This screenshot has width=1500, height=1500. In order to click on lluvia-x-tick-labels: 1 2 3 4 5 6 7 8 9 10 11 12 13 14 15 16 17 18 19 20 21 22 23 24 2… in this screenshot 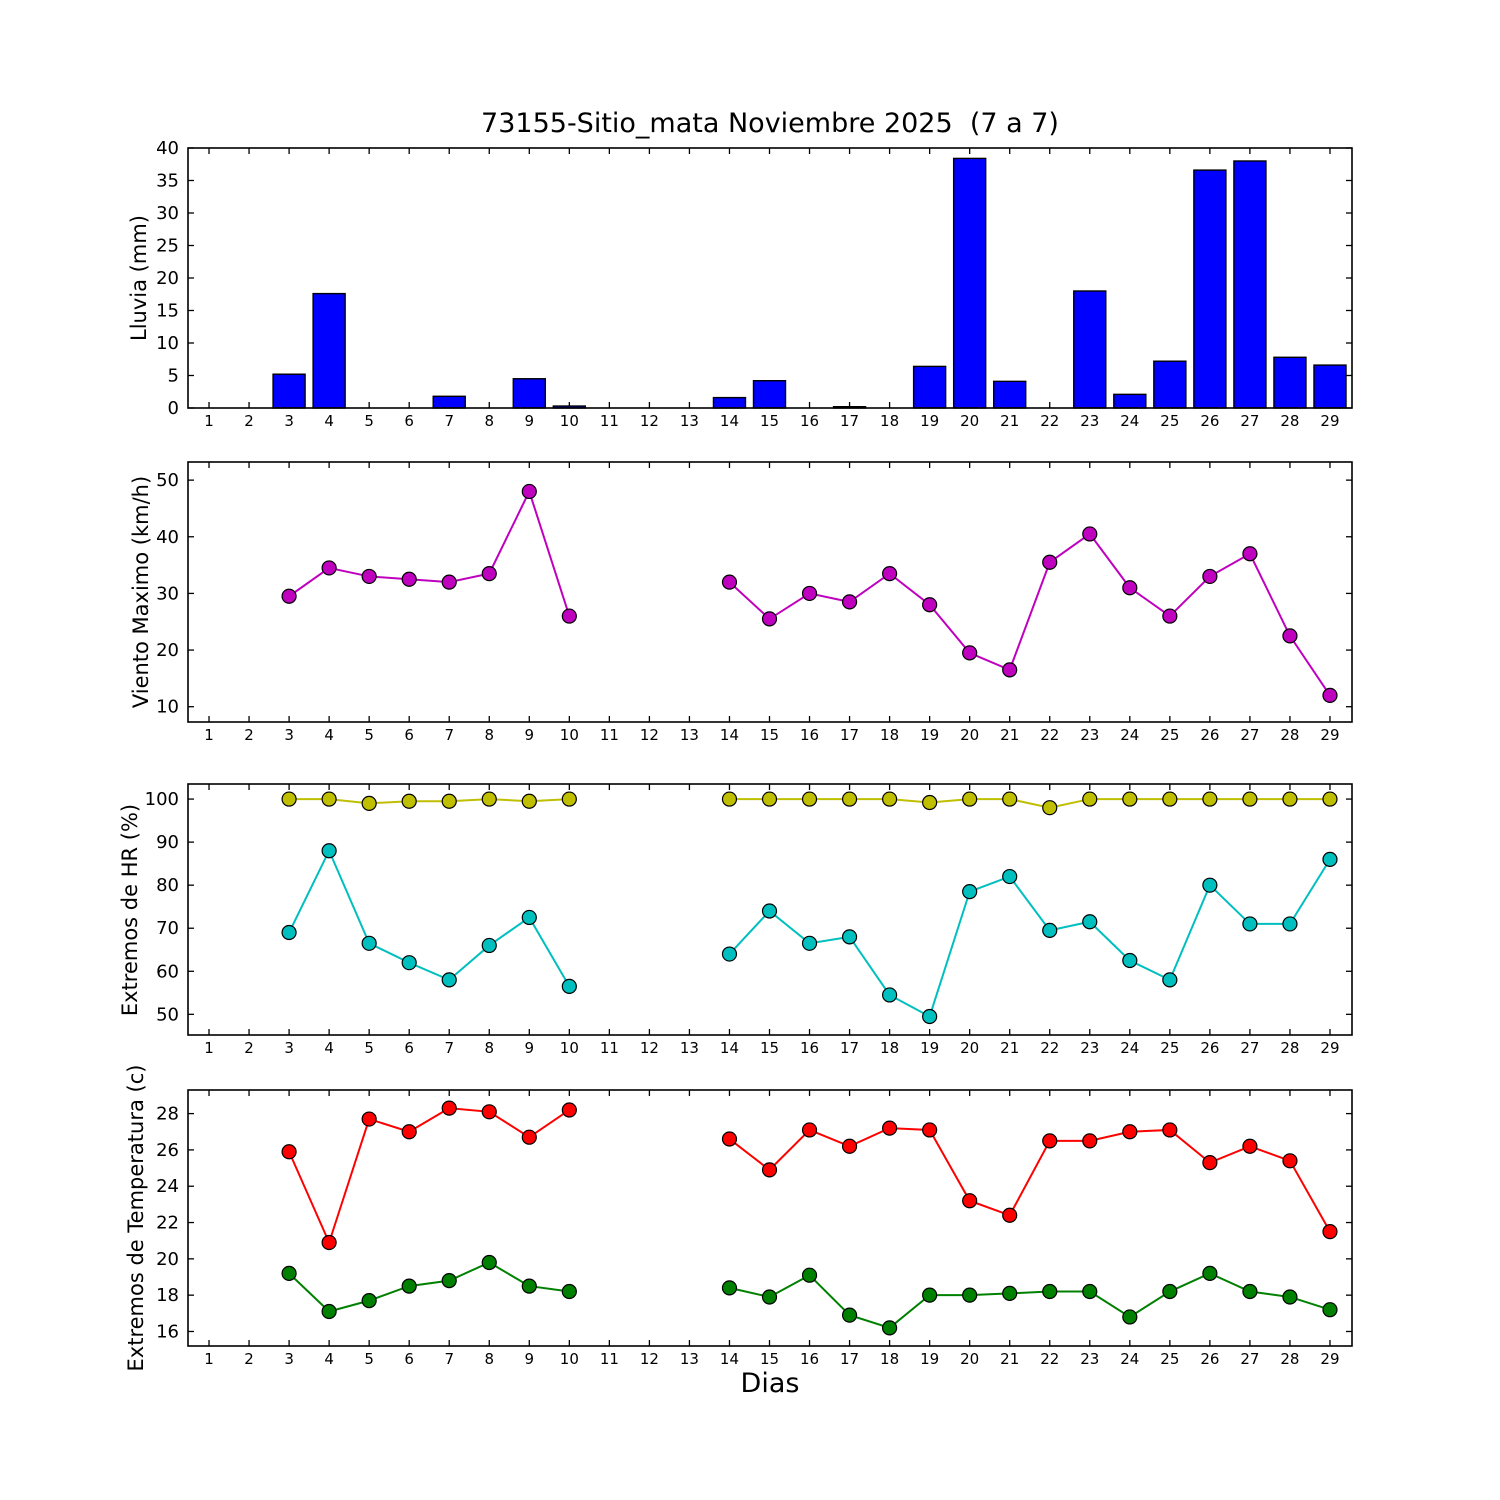, I will do `click(771, 421)`.